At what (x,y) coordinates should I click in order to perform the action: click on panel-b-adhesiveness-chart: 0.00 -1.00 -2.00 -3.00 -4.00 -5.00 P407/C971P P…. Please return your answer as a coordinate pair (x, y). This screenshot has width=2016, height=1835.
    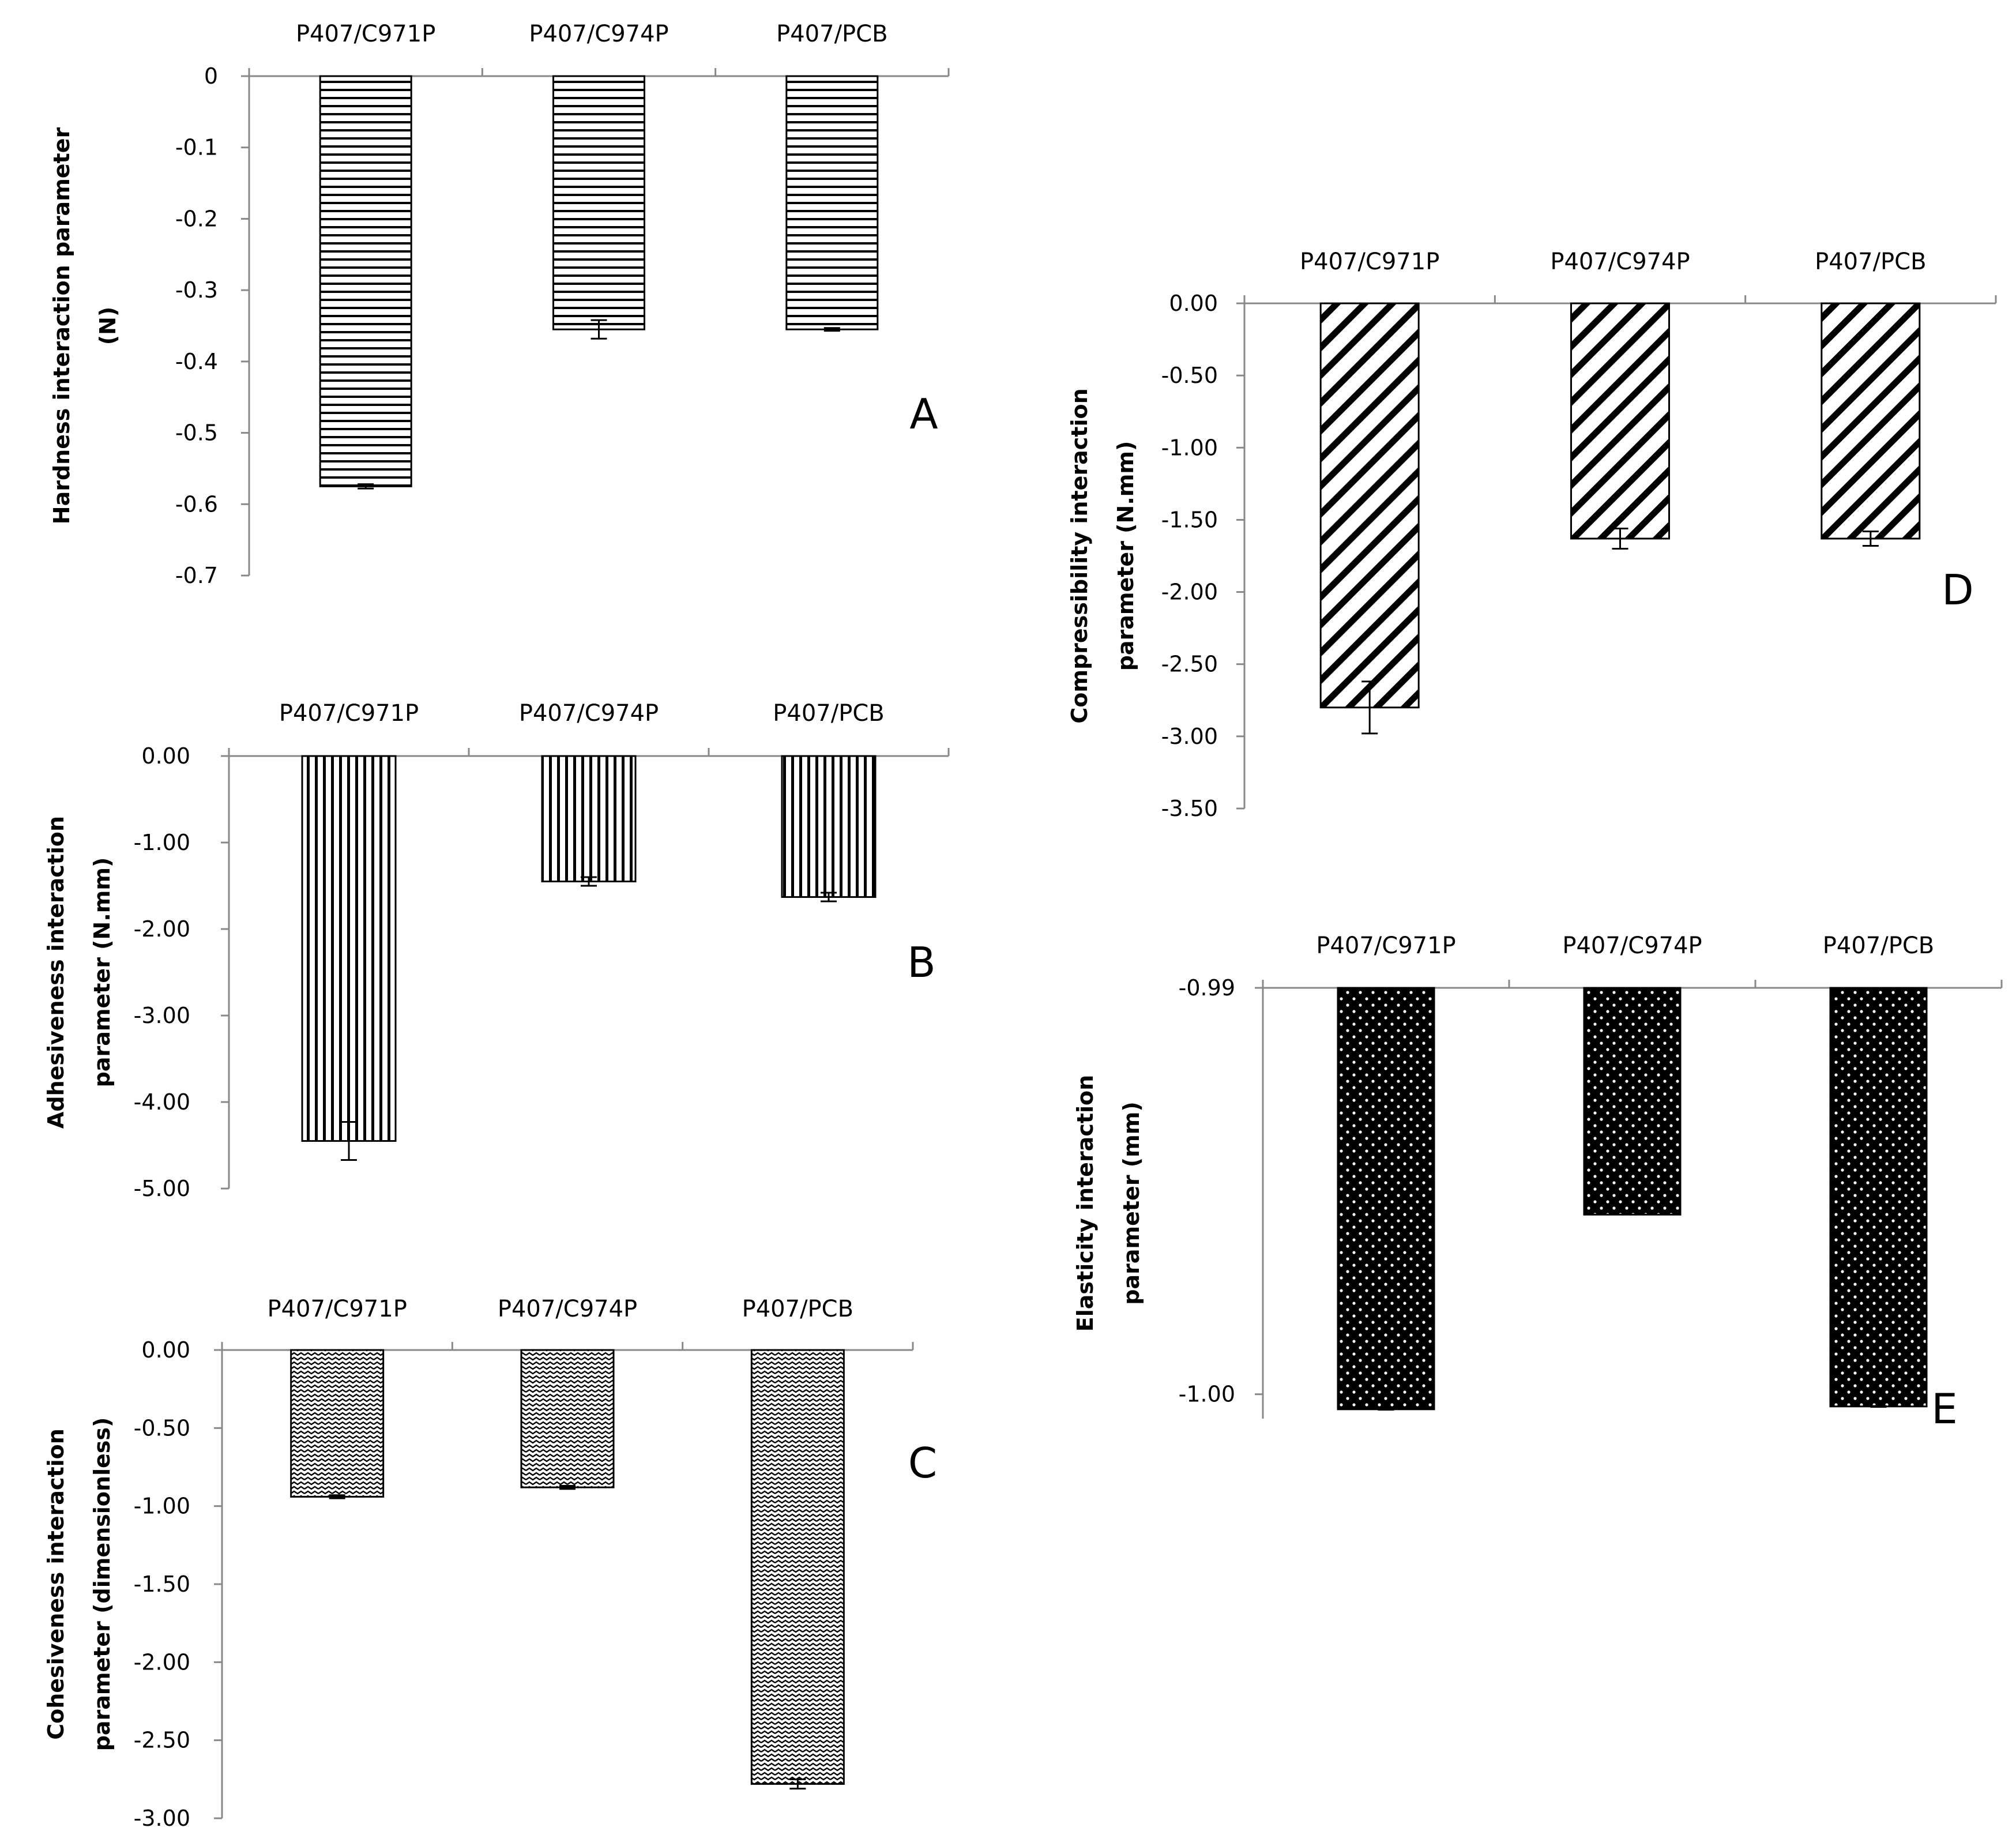
    Looking at the image, I should click on (496, 950).